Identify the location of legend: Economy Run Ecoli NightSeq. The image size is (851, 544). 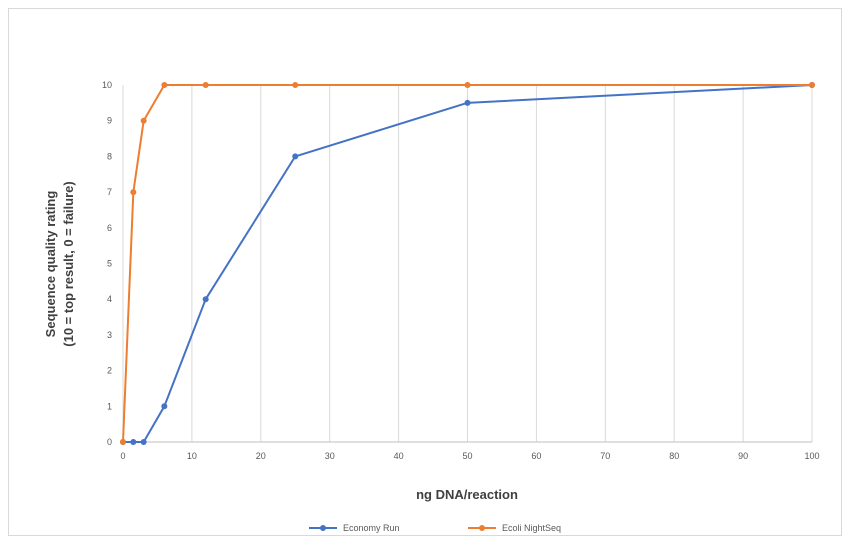
(435, 528).